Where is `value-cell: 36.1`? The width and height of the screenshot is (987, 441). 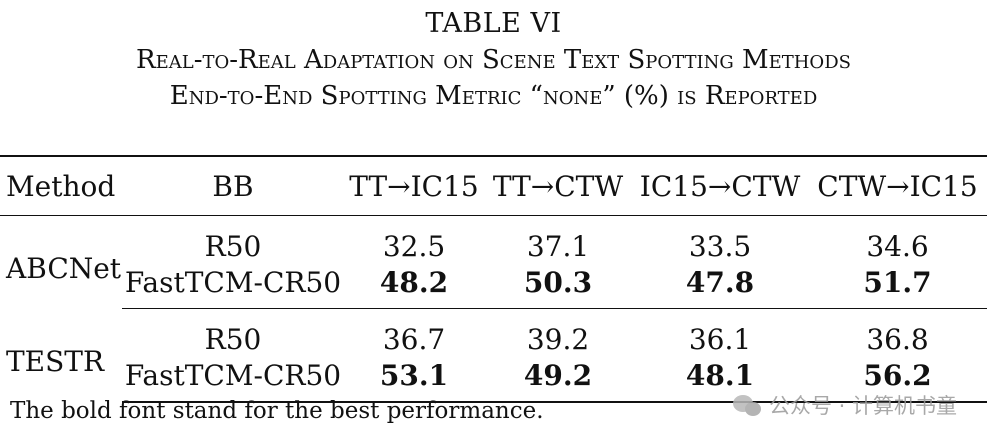 value-cell: 36.1 is located at coordinates (720, 339).